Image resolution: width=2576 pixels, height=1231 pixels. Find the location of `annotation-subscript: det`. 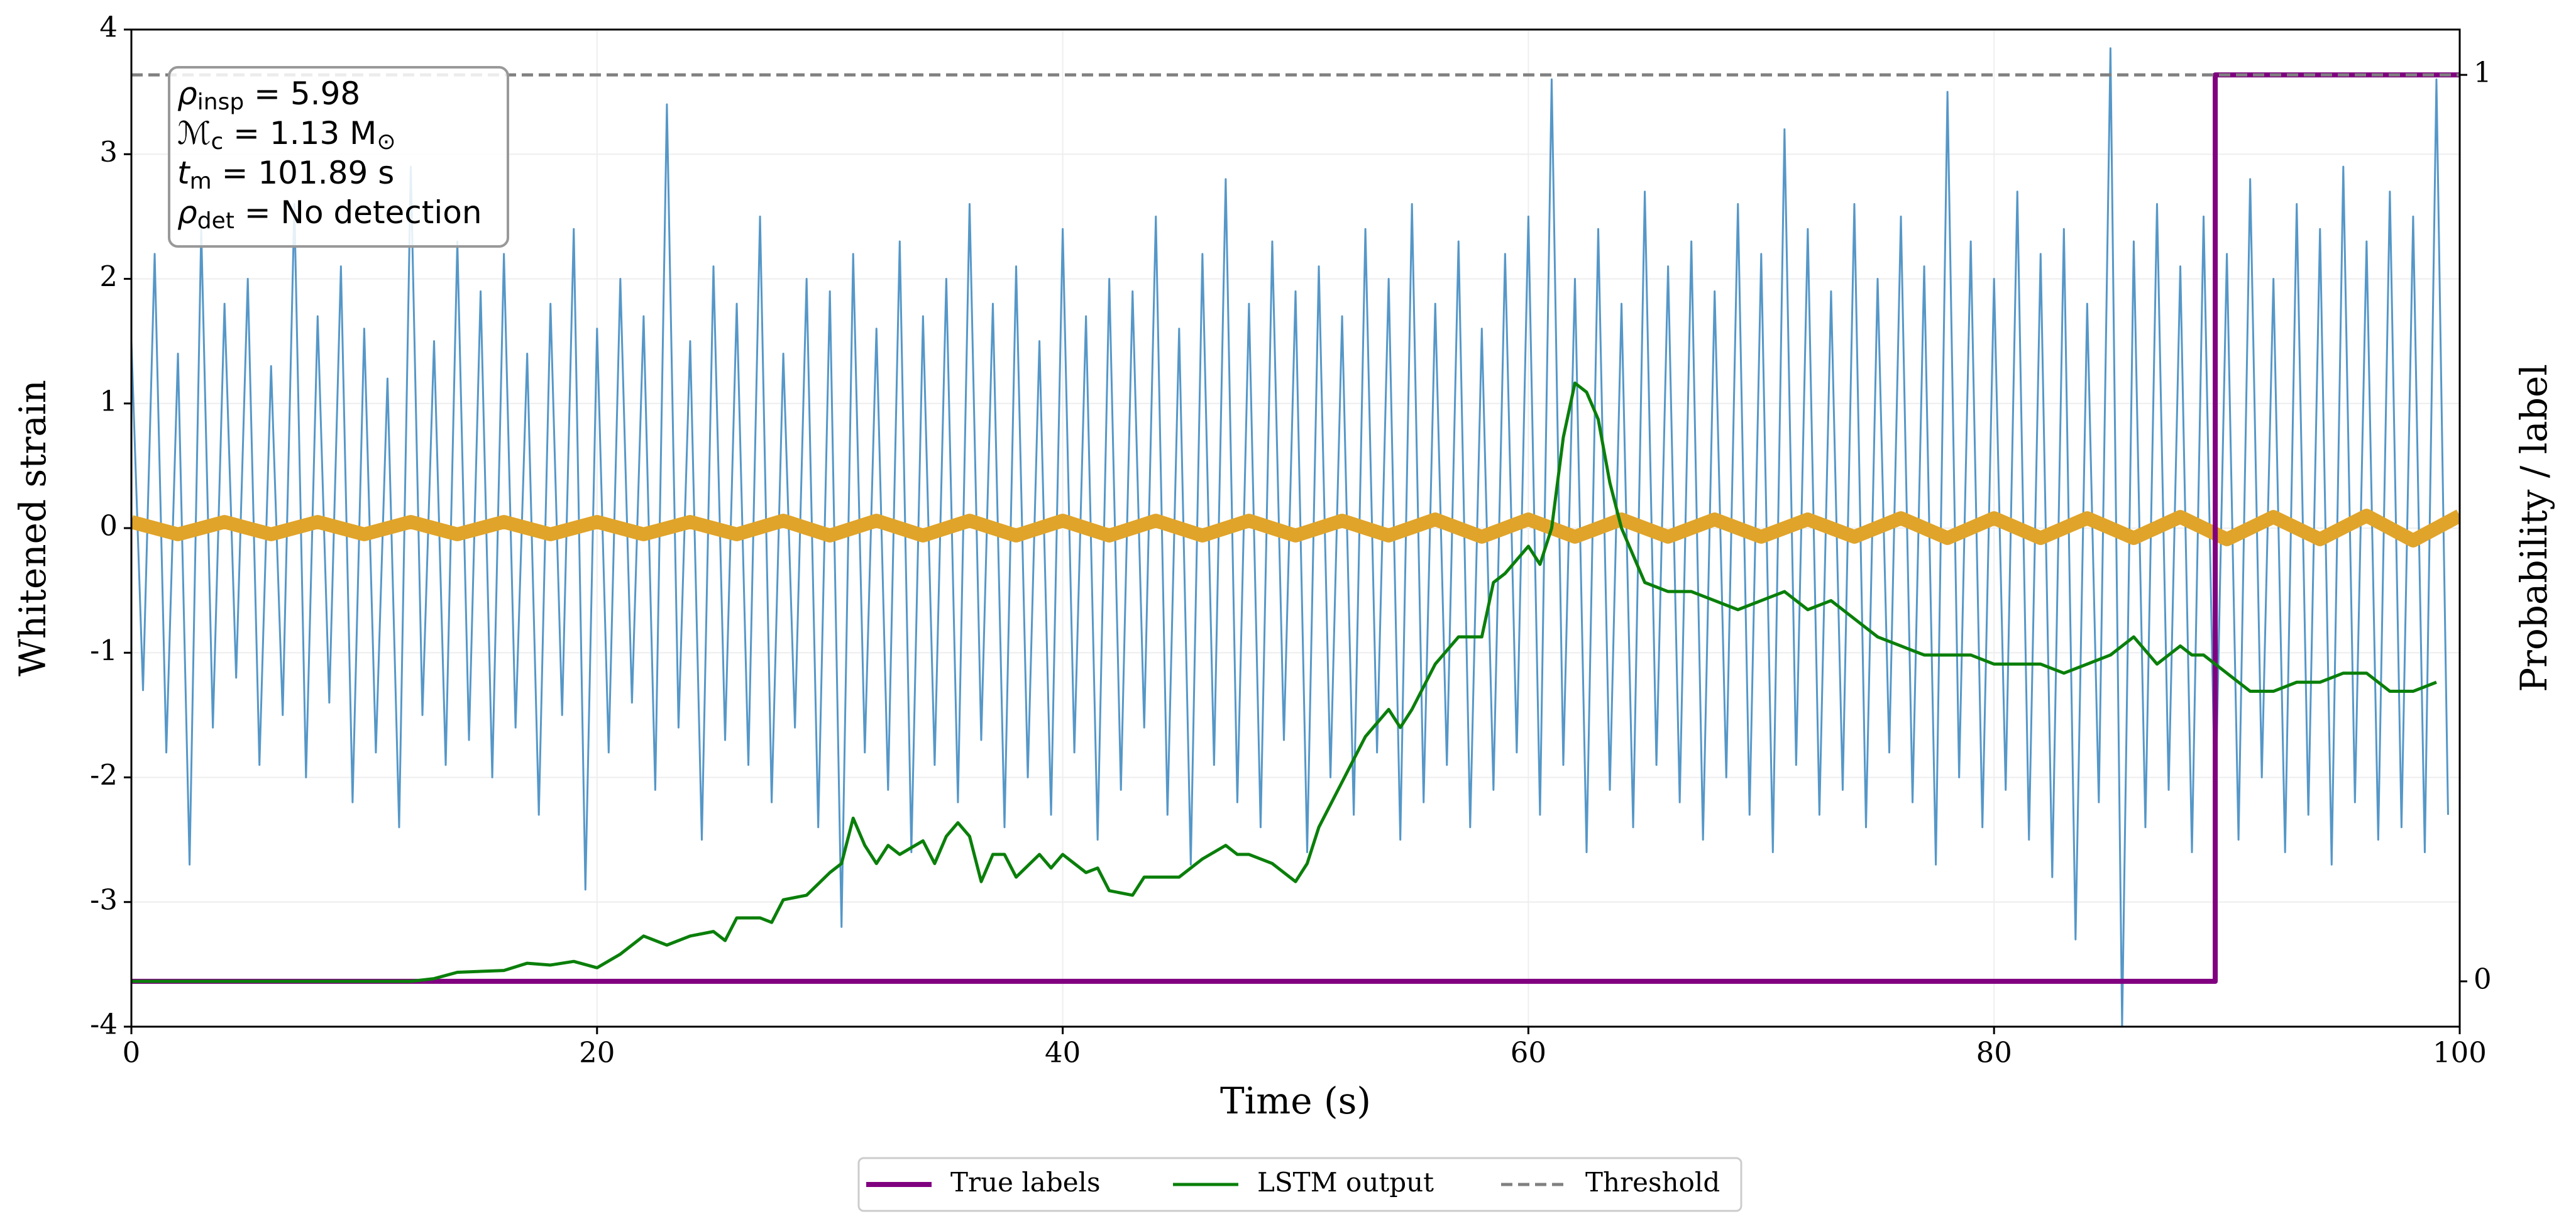

annotation-subscript: det is located at coordinates (215, 221).